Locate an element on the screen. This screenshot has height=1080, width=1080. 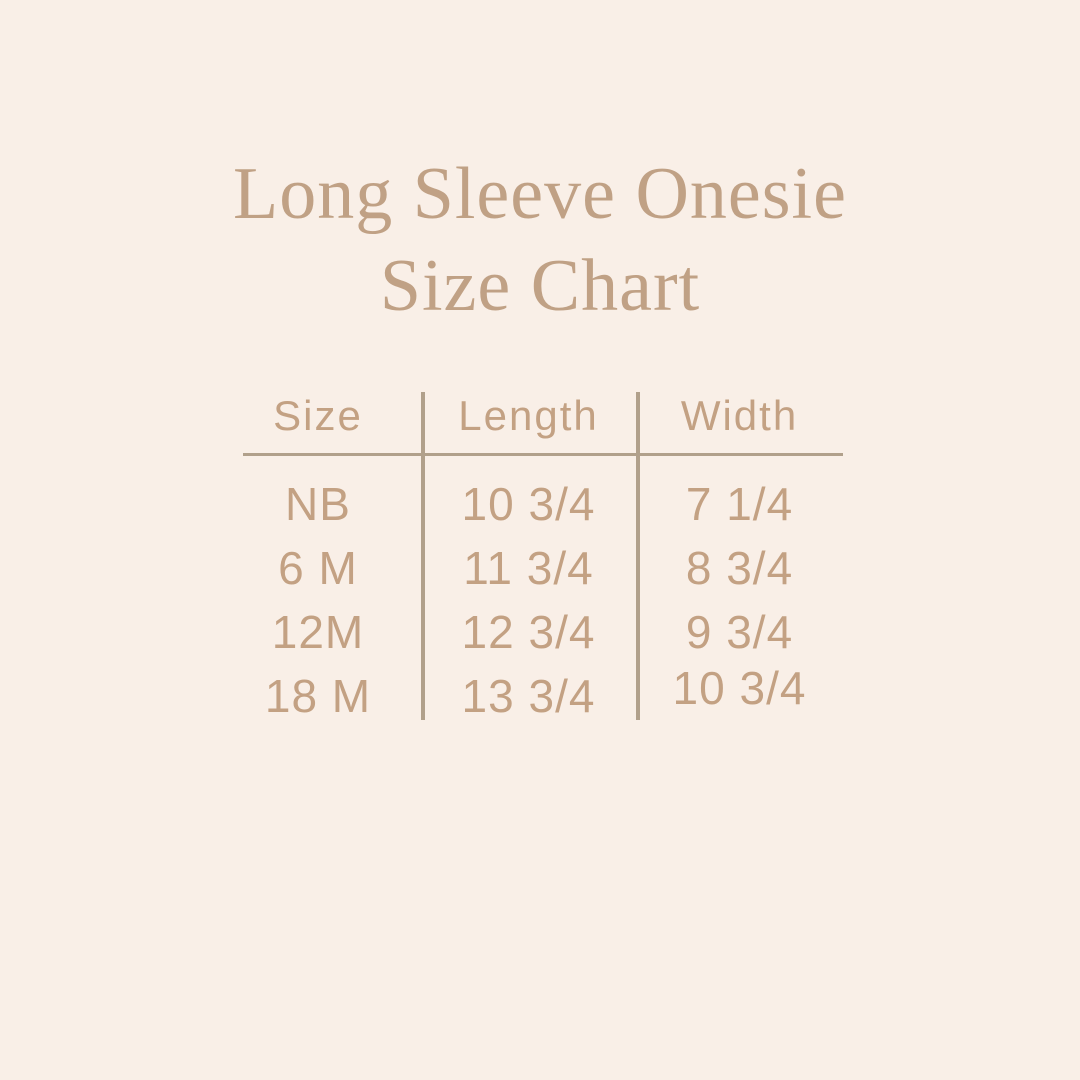
table-header-row: Size Length Width is located at coordinates (543, 415).